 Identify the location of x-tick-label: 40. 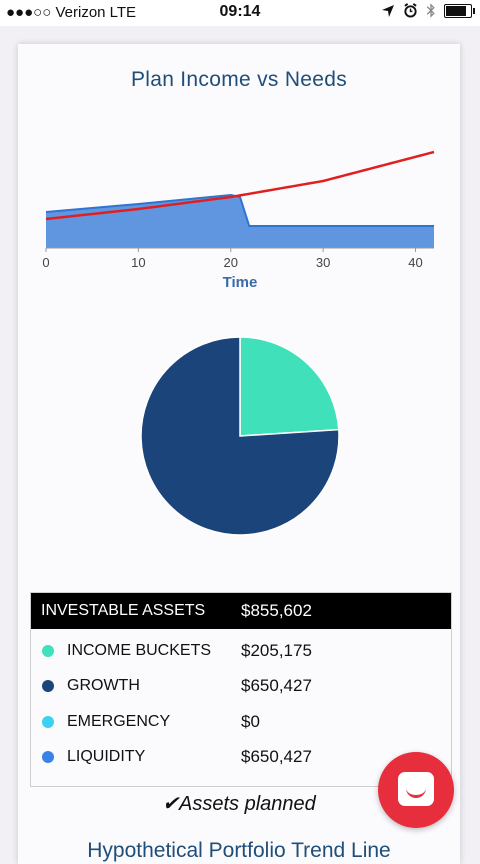
(415, 262).